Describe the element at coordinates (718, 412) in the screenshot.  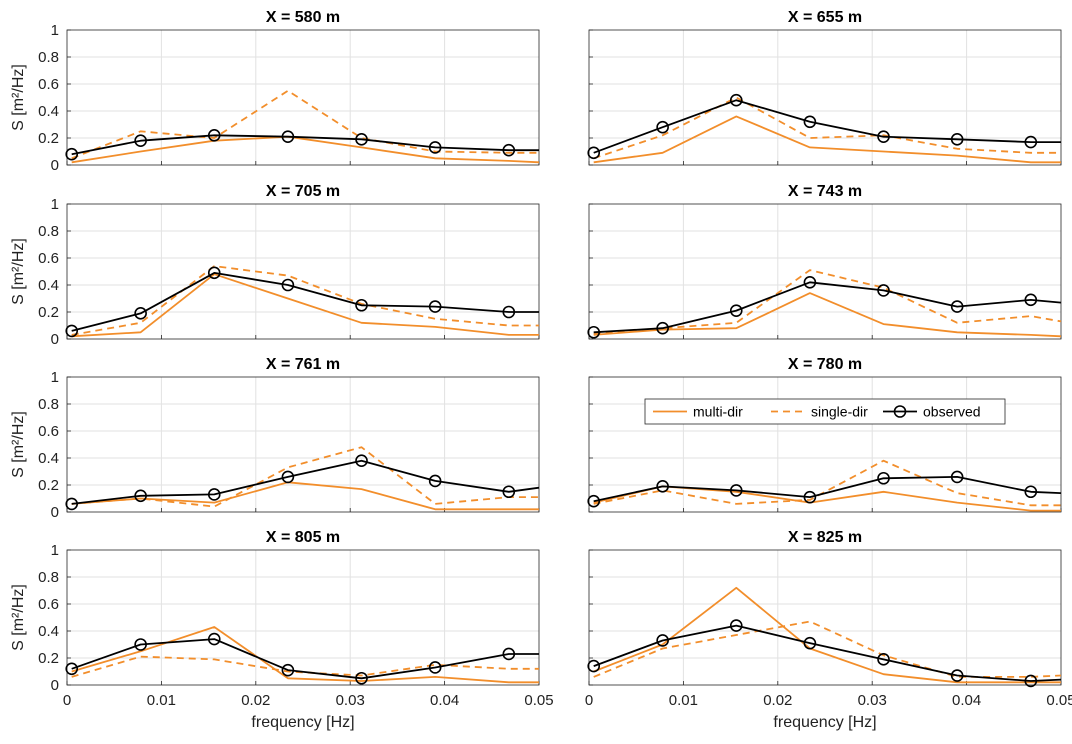
I see `legend-label-multi-dir: multi-dir` at that location.